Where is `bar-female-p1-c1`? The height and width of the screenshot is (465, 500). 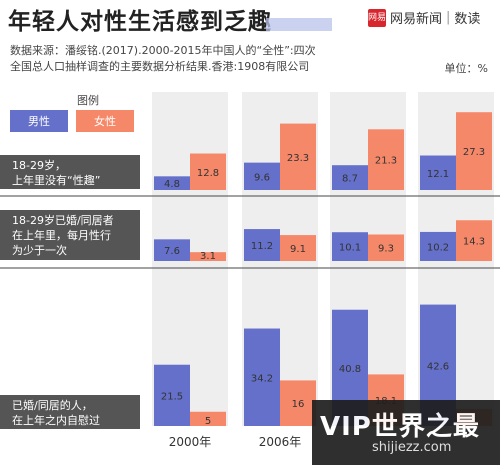
bar-female-p1-c1 is located at coordinates (208, 171).